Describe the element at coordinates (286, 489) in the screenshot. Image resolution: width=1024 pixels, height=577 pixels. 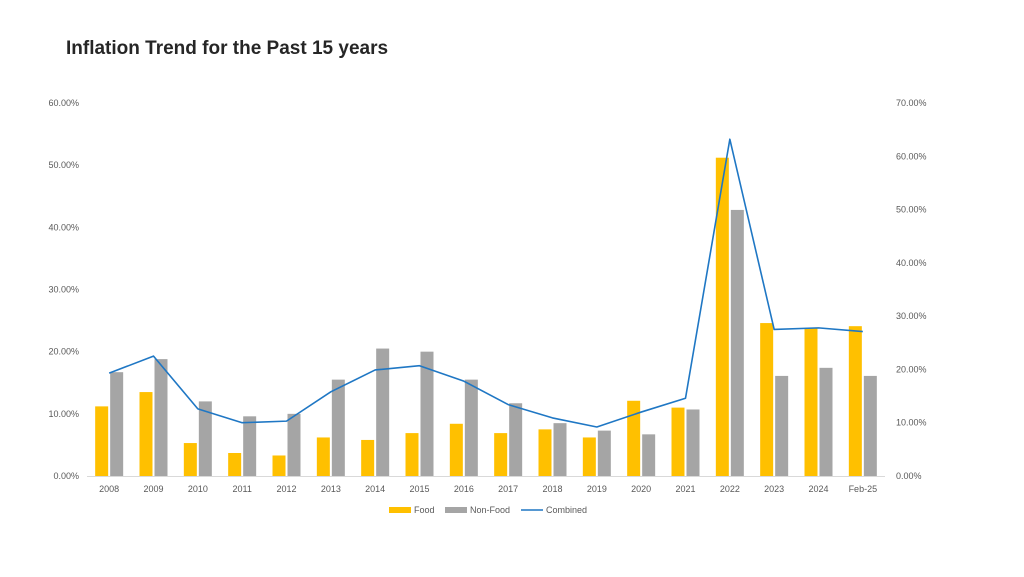
I see `x-tick-label: 2012` at that location.